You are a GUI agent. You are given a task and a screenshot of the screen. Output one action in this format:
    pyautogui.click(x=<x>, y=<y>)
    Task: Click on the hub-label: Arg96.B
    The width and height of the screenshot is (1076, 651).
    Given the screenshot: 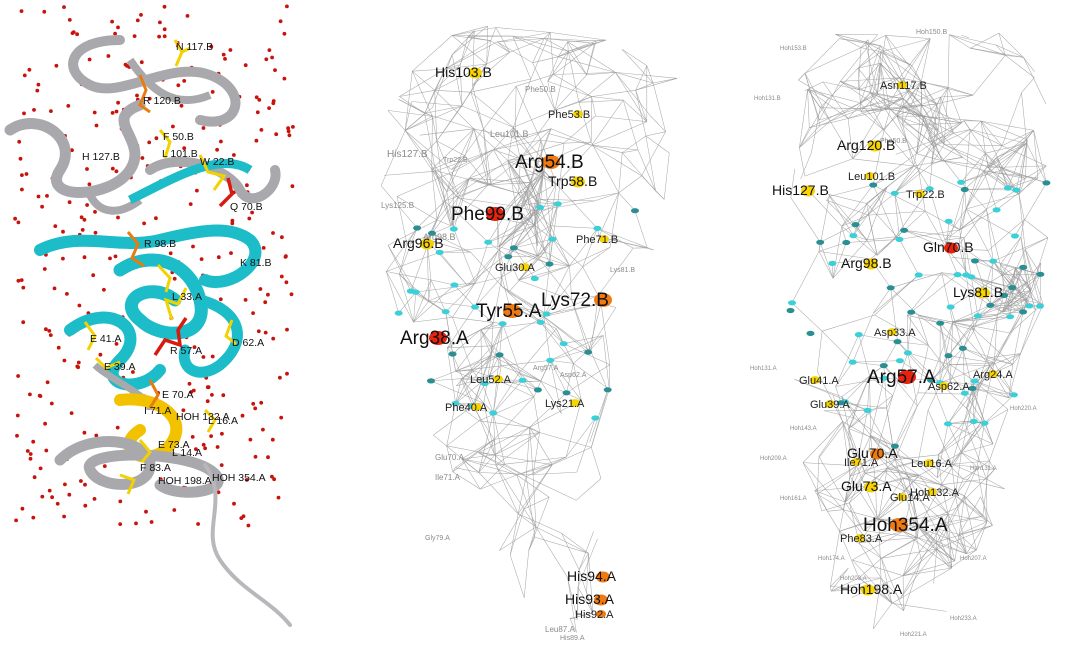 What is the action you would take?
    pyautogui.click(x=418, y=243)
    